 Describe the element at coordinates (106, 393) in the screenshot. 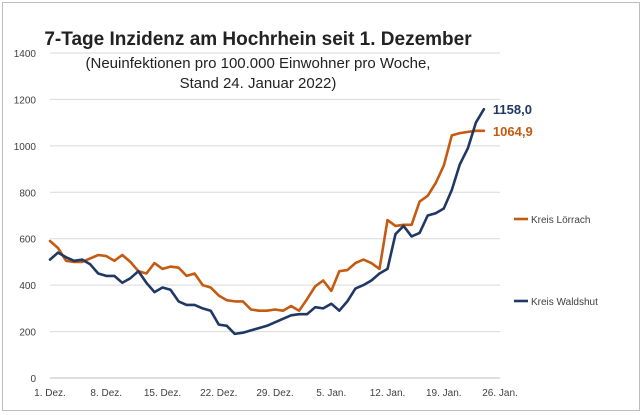

I see `x-tick-label: 8. Dez.` at that location.